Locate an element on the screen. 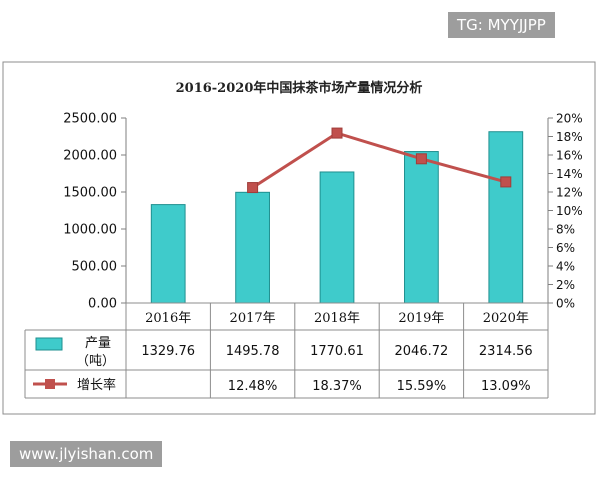  y-right-tick-label: 14% is located at coordinates (569, 174).